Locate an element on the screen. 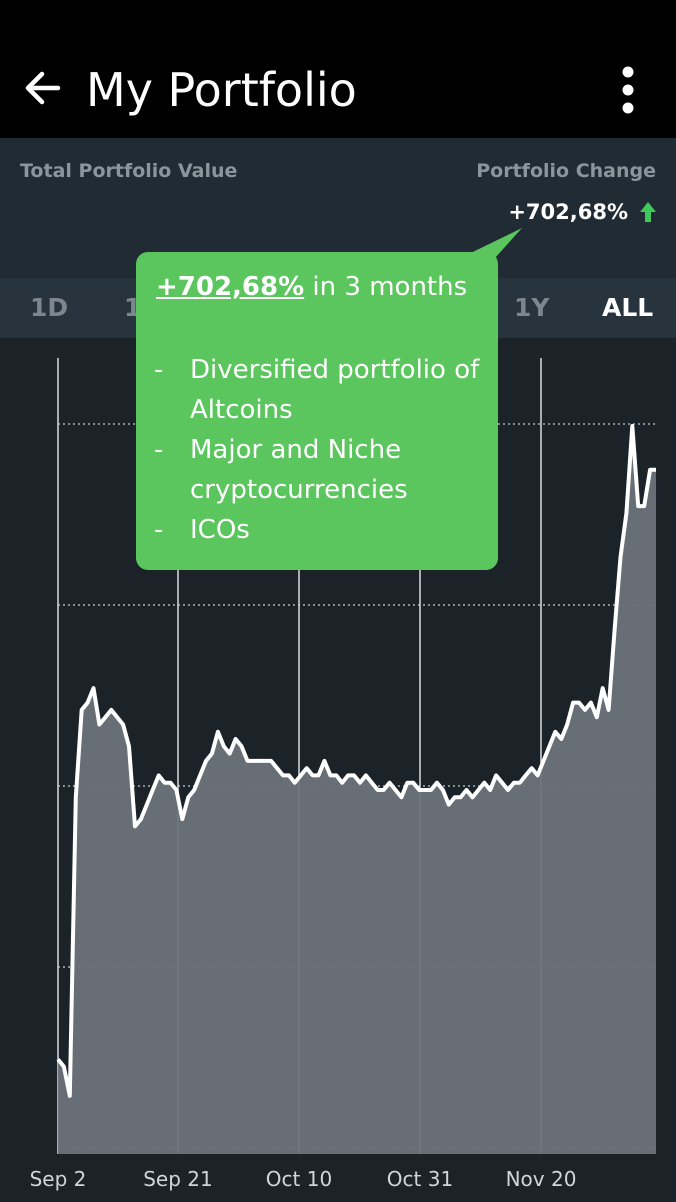  bullet-text: Diversified portfolio of Altcoins is located at coordinates (335, 390).